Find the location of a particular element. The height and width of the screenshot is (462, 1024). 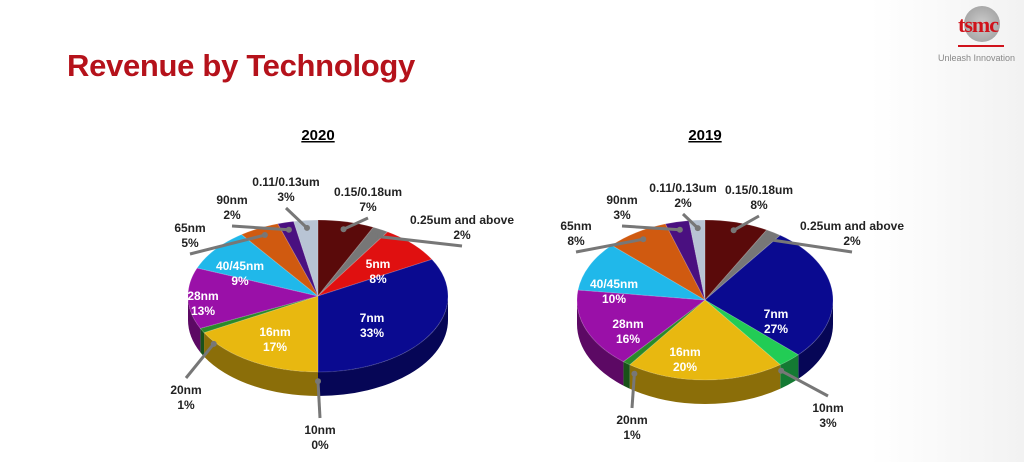

slice-value: 27% is located at coordinates (776, 329).